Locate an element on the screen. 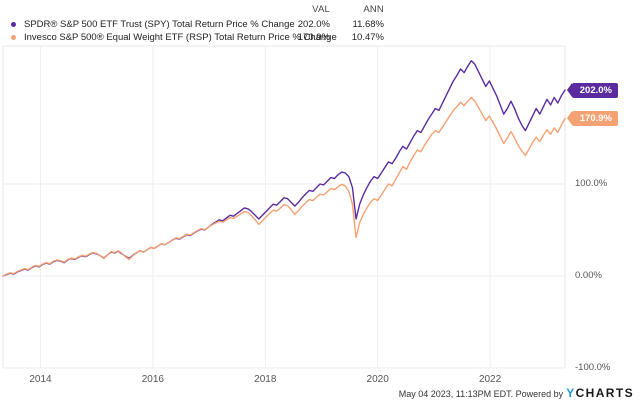  legend-header-ann: ANN is located at coordinates (373, 9).